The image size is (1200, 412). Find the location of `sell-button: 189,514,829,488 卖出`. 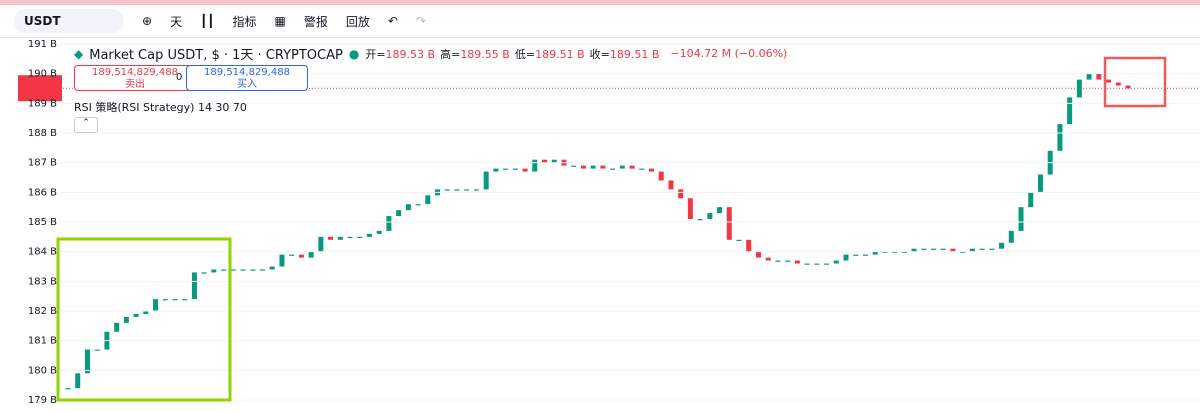

sell-button: 189,514,829,488 卖出 is located at coordinates (135, 78).